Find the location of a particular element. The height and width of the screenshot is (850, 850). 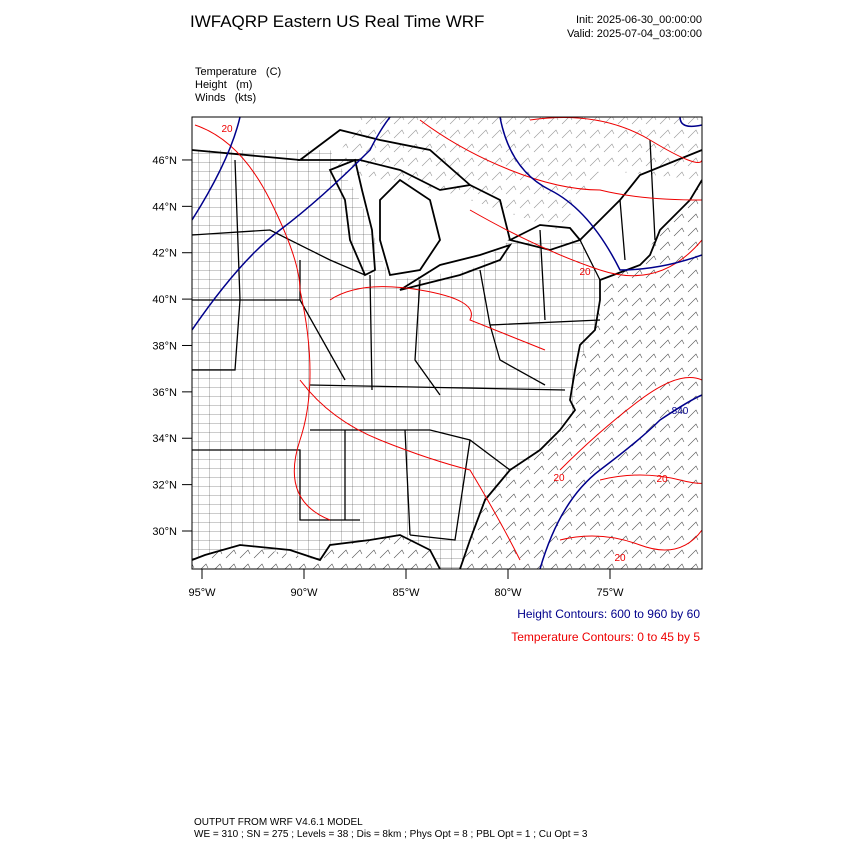

lat-tick-label: 46°N is located at coordinates (164, 161).